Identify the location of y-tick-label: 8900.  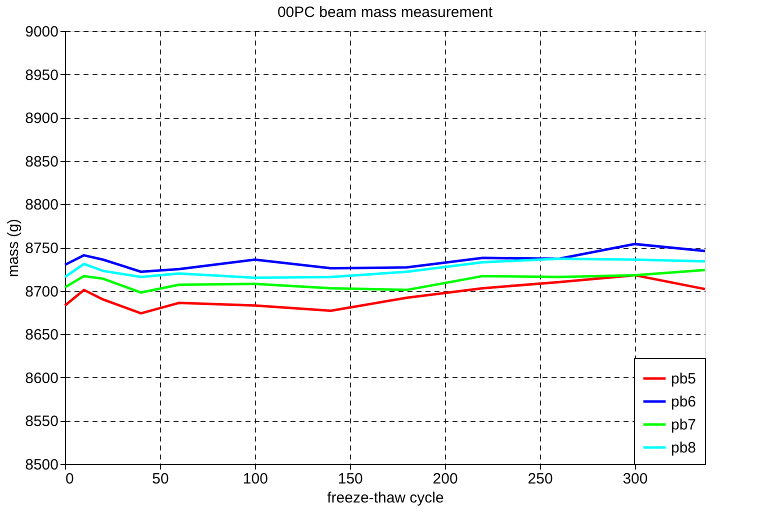
(41, 119).